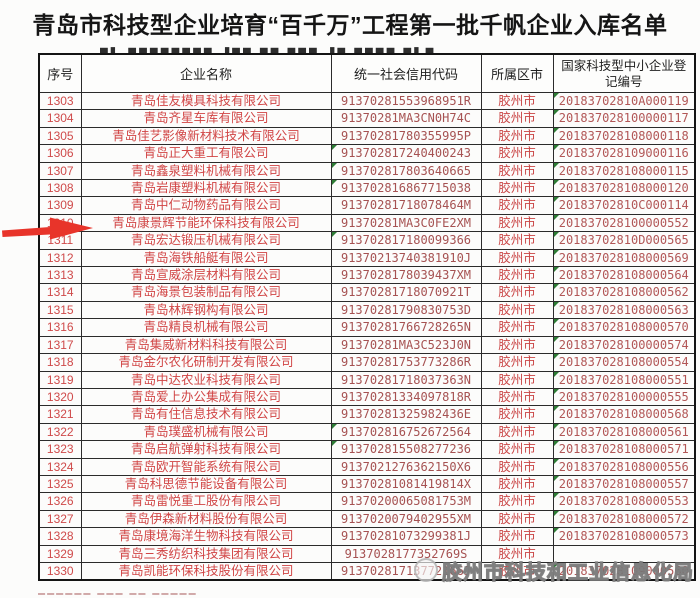 This screenshot has width=700, height=598. What do you see at coordinates (406, 205) in the screenshot?
I see `credit-code-cell: 91370281718078464M` at bounding box center [406, 205].